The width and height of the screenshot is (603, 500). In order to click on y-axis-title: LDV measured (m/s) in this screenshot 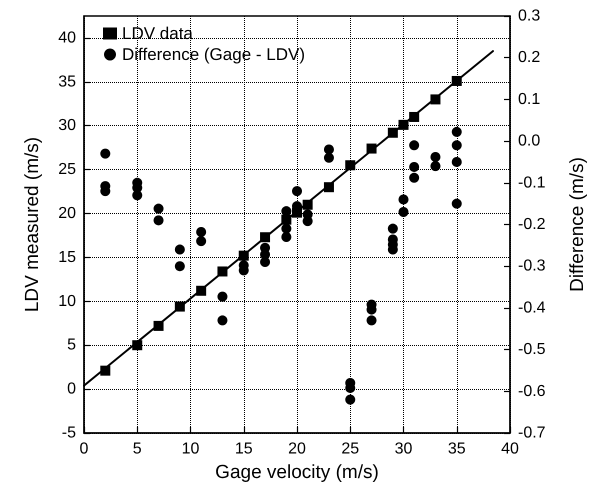, I will do `click(32, 224)`.